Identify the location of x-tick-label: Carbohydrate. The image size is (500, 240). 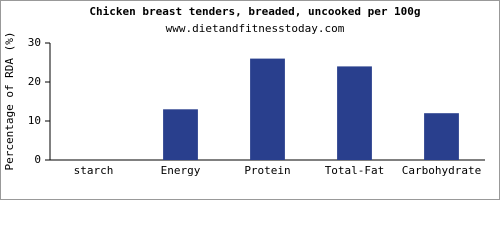
(441, 170).